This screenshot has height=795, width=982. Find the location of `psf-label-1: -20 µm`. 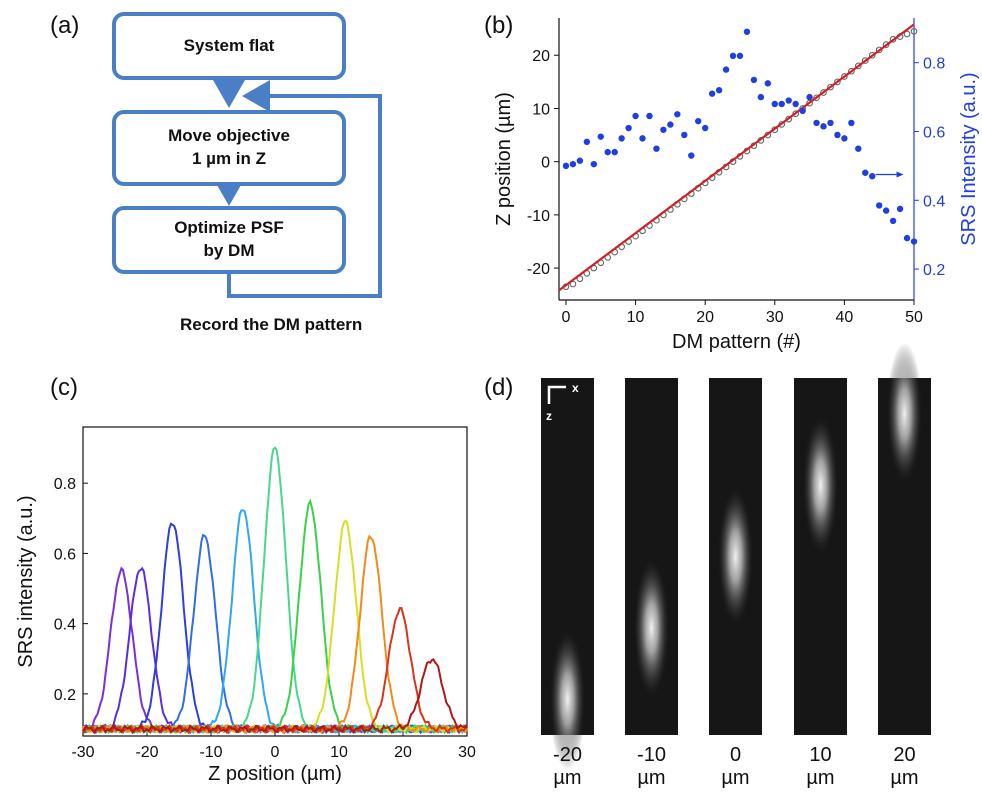

psf-label-1: -20 µm is located at coordinates (568, 767).